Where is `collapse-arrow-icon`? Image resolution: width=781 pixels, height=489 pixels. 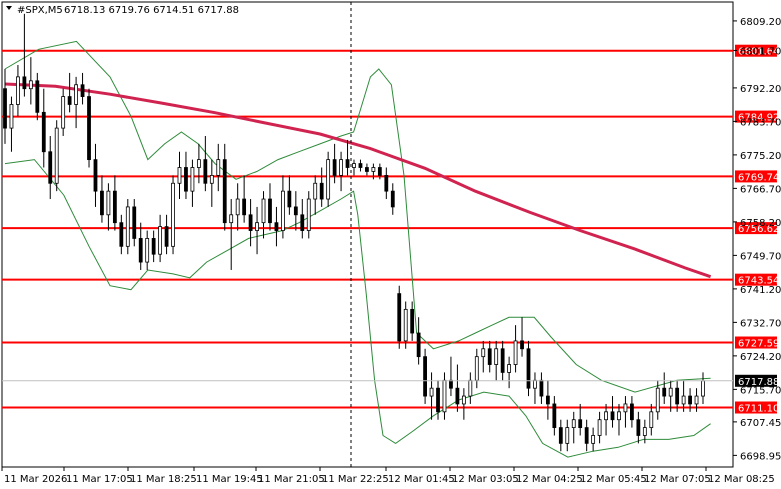
collapse-arrow-icon is located at coordinates (9, 8).